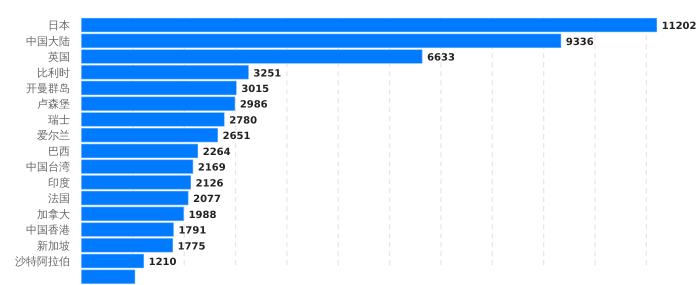 The image size is (700, 285). Describe the element at coordinates (53, 73) in the screenshot. I see `y-tick-label: 比利时` at that location.